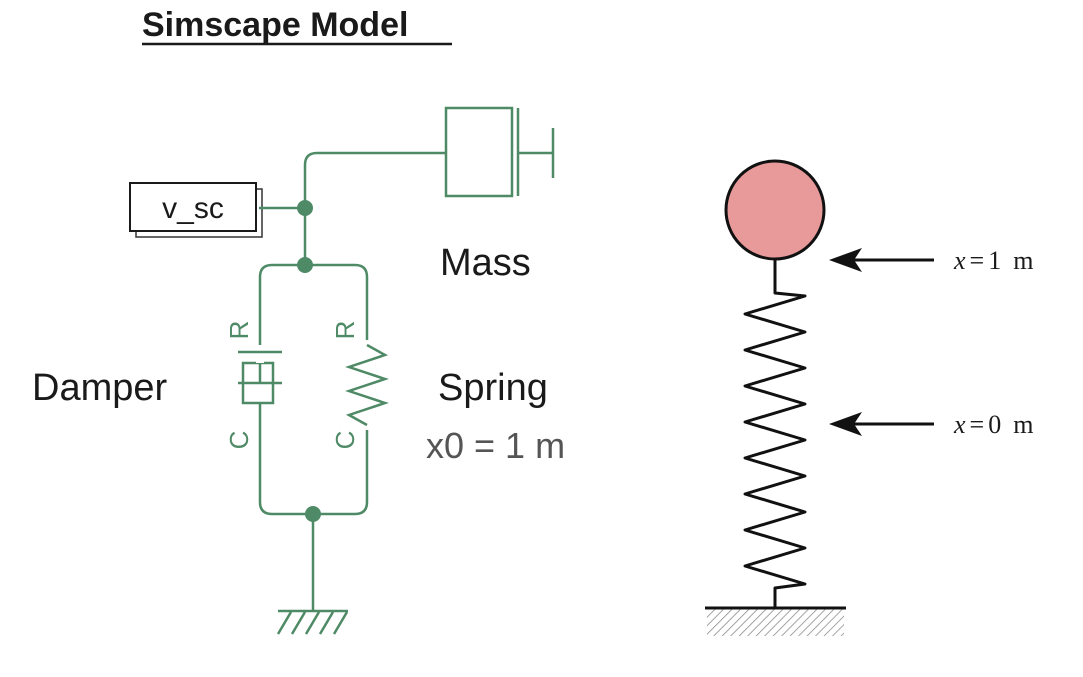  I want to click on position-marker-top: x = 1 m, so click(931, 260).